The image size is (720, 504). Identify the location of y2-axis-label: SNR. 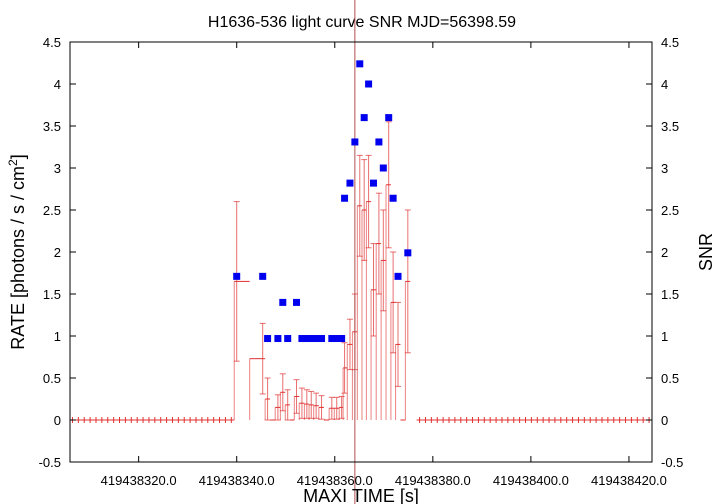
(706, 252).